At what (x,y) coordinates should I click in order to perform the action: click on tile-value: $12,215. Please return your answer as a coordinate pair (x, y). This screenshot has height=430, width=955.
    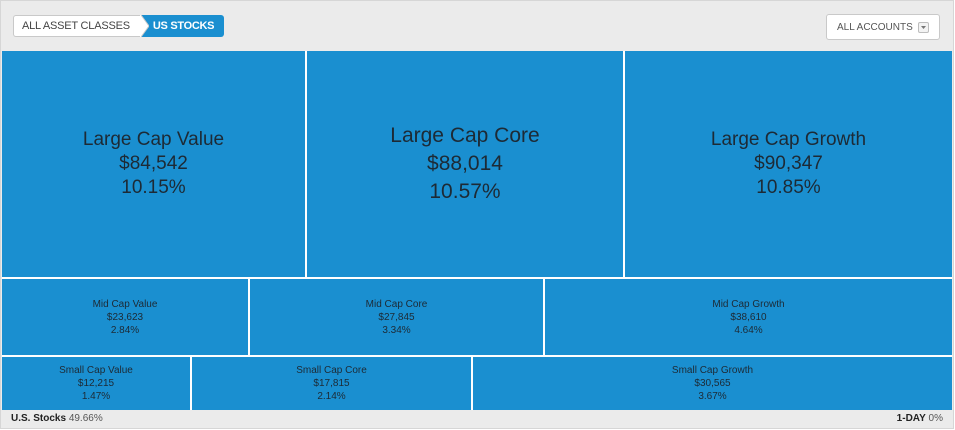
    Looking at the image, I should click on (96, 383).